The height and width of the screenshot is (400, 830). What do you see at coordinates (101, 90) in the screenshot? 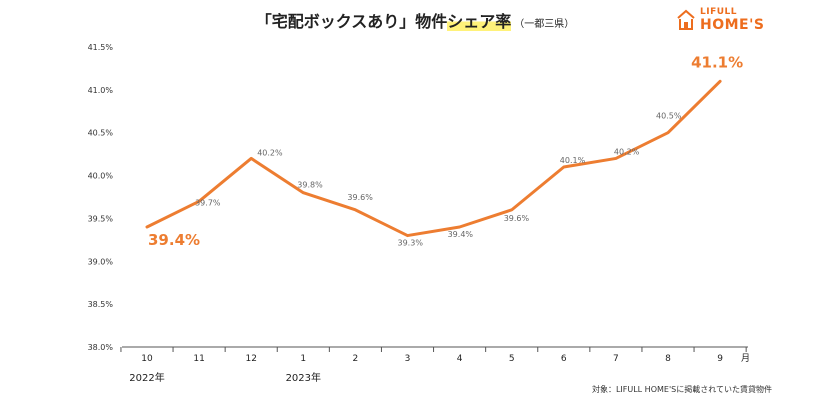
I see `y-tick-label: 41.0%` at bounding box center [101, 90].